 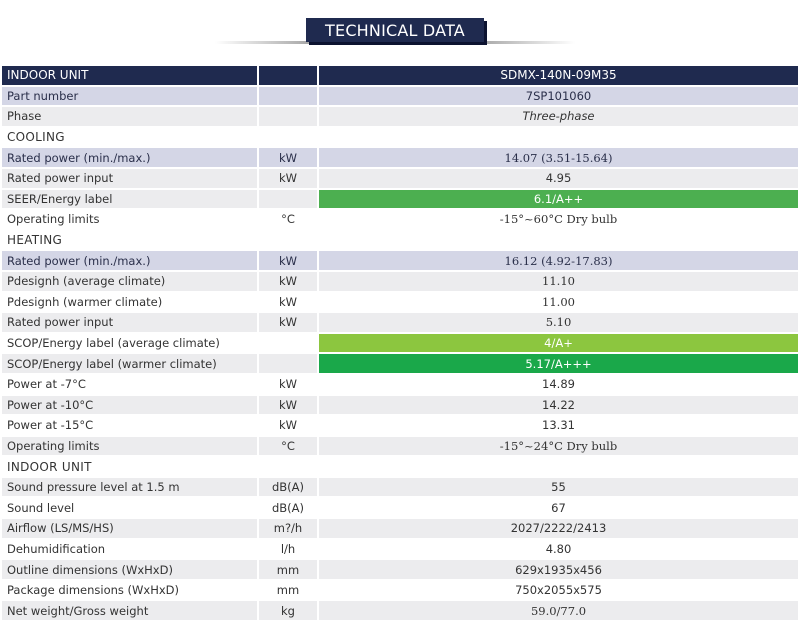 I want to click on table-row: Power at -15°C kW 13.31, so click(x=400, y=425).